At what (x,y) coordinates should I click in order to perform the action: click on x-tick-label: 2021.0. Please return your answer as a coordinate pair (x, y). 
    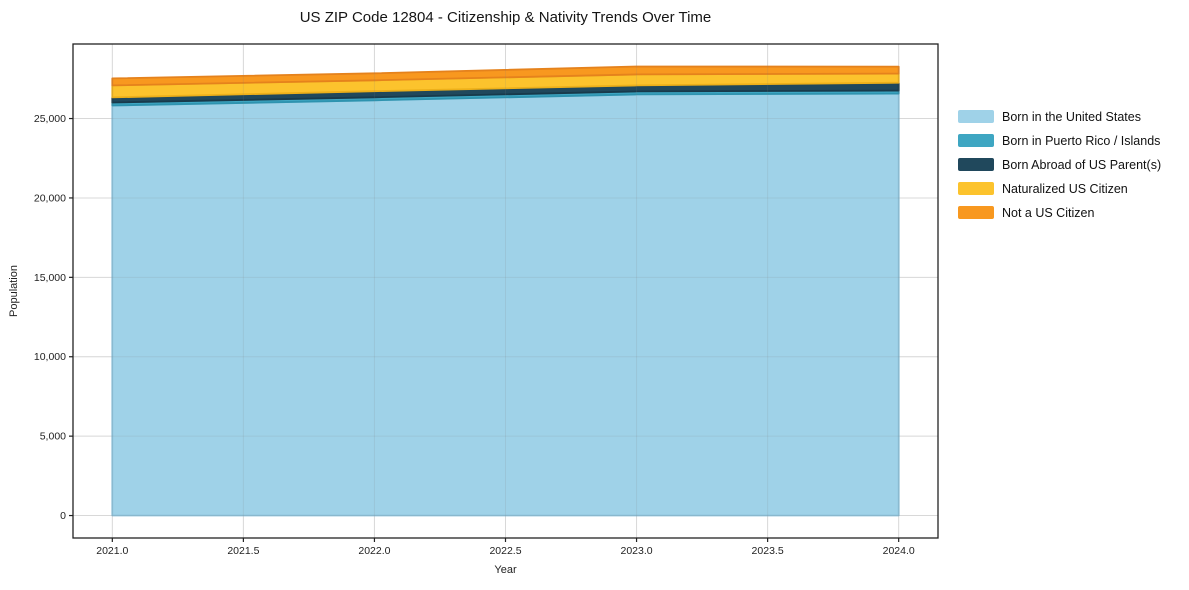
    Looking at the image, I should click on (112, 551).